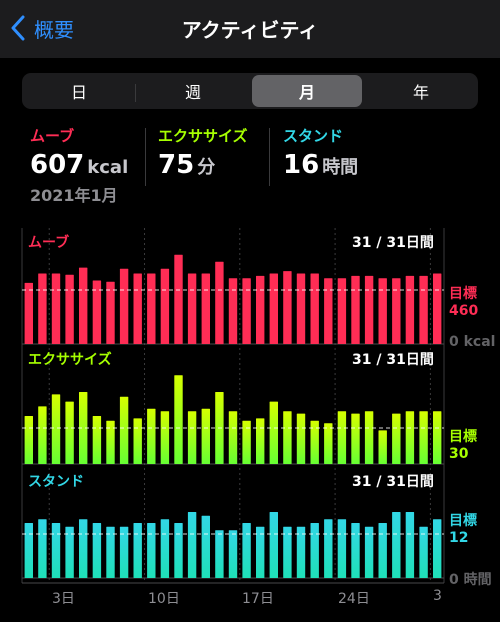  I want to click on back-button: 概要, so click(42, 28).